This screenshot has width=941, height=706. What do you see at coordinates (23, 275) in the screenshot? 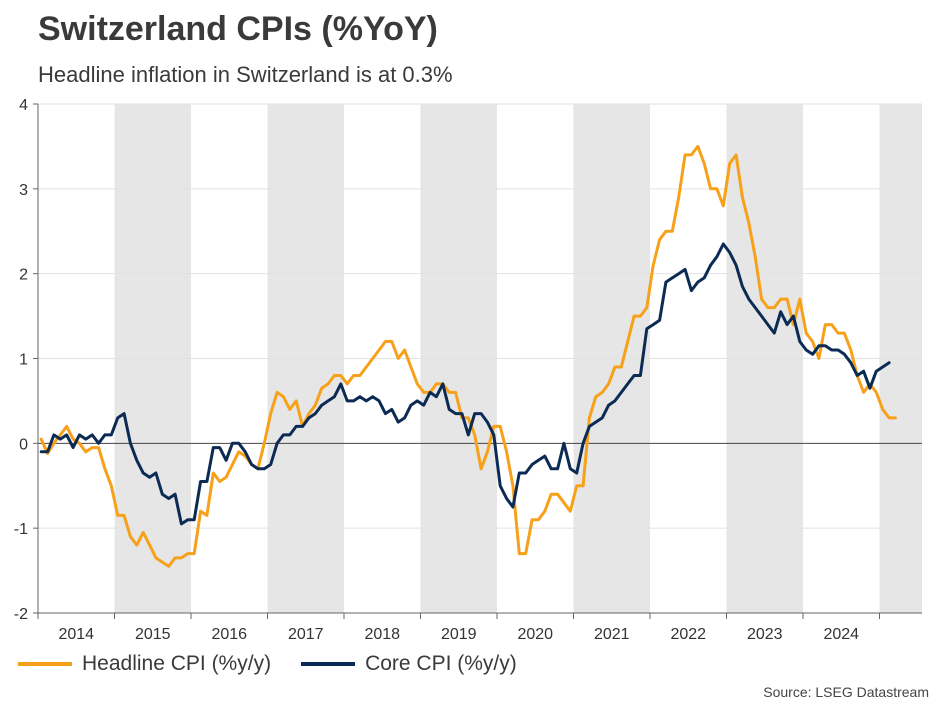
I see `y-tick-label: 2` at bounding box center [23, 275].